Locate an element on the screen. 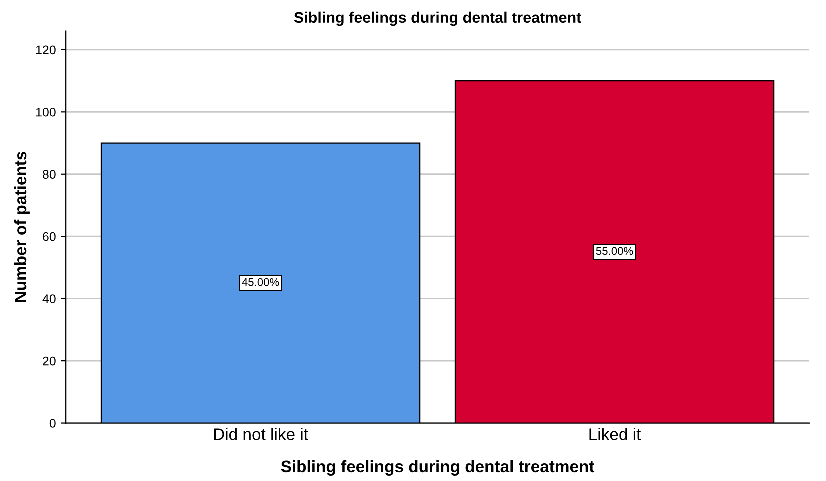 The width and height of the screenshot is (826, 481). y-tick-label: 60 is located at coordinates (49, 237).